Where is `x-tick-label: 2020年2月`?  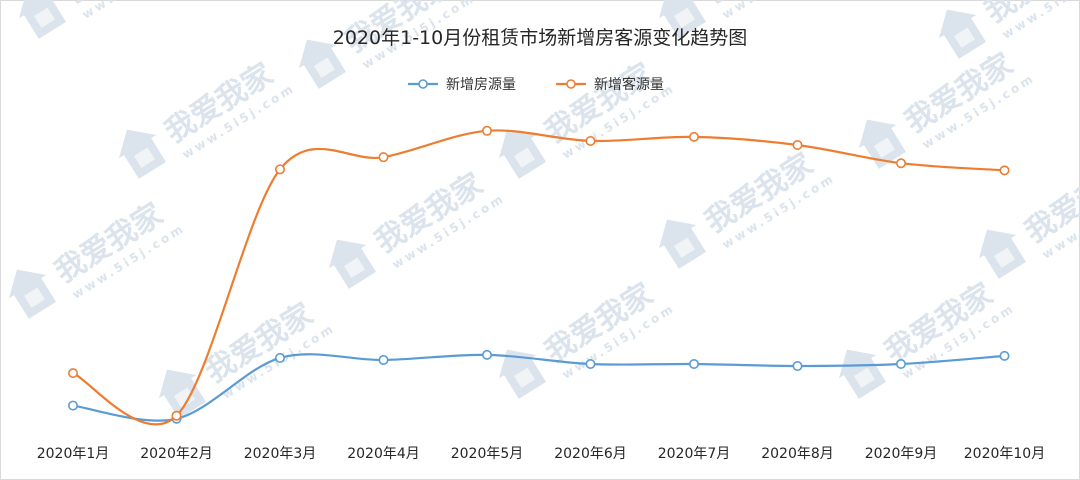
x-tick-label: 2020年2月 is located at coordinates (176, 454).